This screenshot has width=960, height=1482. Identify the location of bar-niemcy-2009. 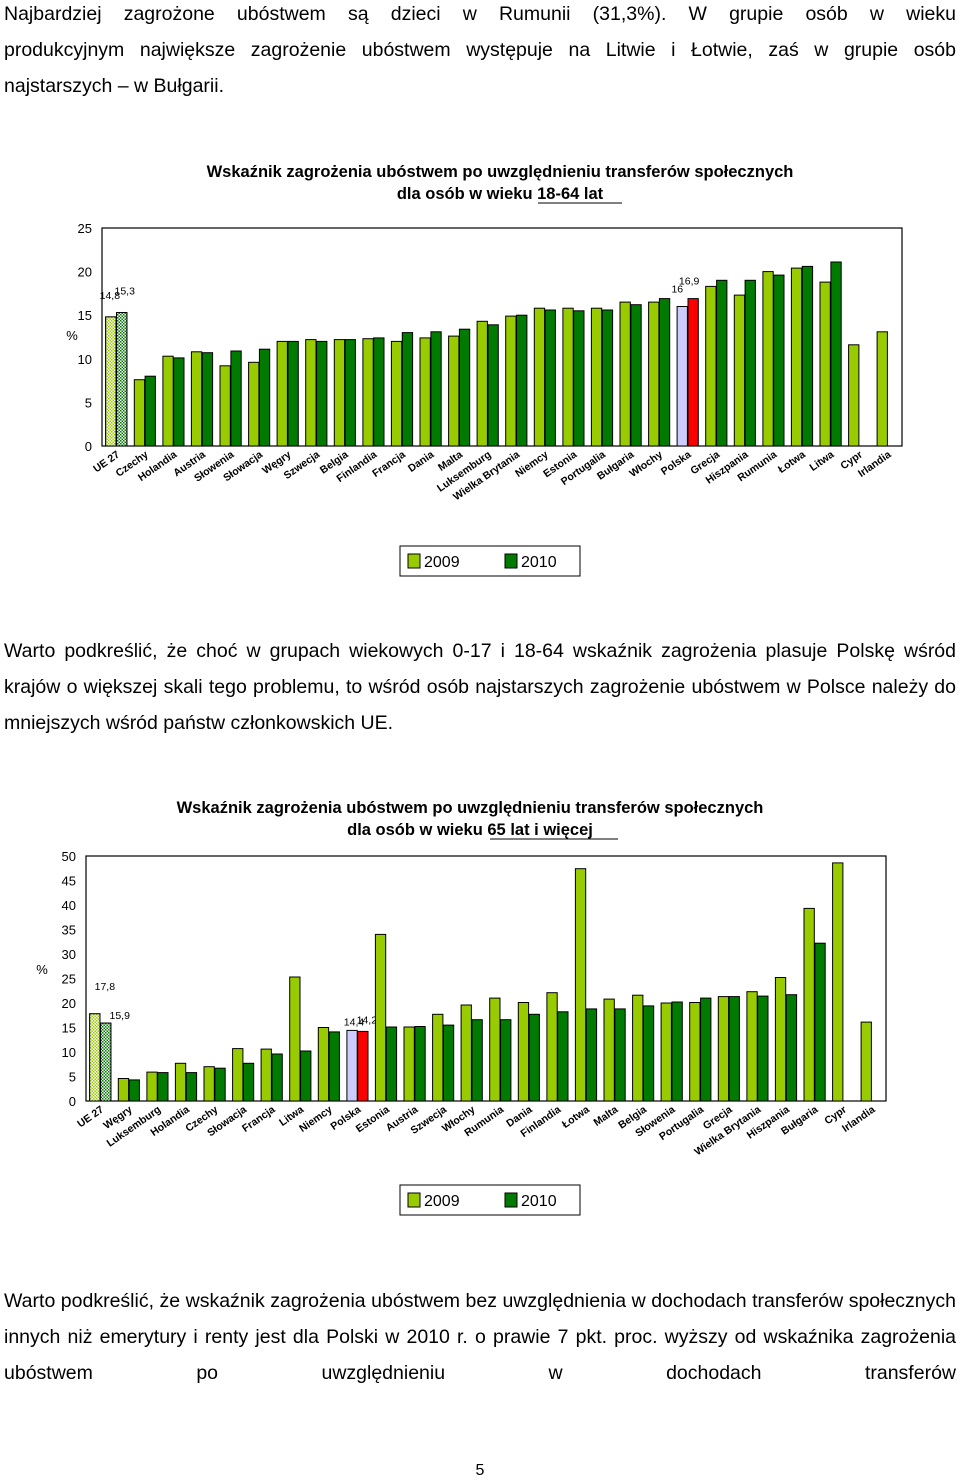
(323, 1064).